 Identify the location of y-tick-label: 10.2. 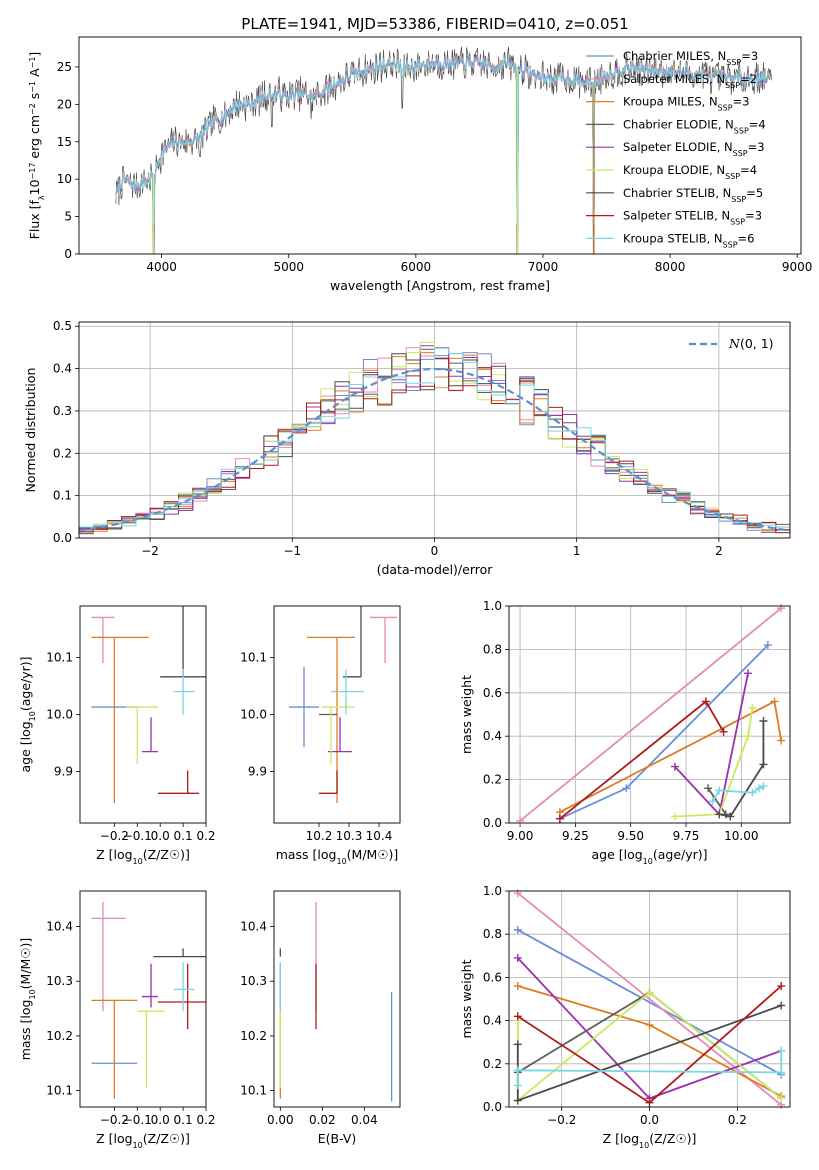
(59, 1036).